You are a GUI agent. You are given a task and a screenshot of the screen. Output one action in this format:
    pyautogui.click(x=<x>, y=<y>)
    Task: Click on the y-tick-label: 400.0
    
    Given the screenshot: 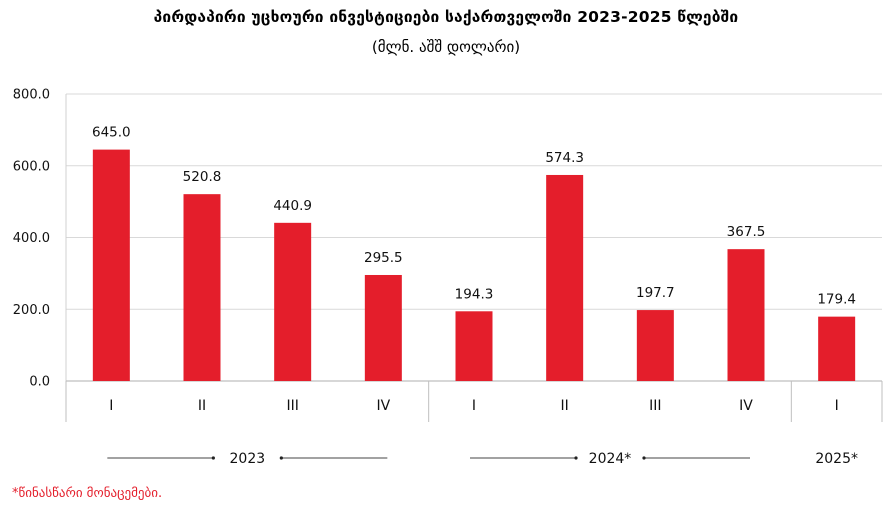 What is the action you would take?
    pyautogui.click(x=31, y=238)
    